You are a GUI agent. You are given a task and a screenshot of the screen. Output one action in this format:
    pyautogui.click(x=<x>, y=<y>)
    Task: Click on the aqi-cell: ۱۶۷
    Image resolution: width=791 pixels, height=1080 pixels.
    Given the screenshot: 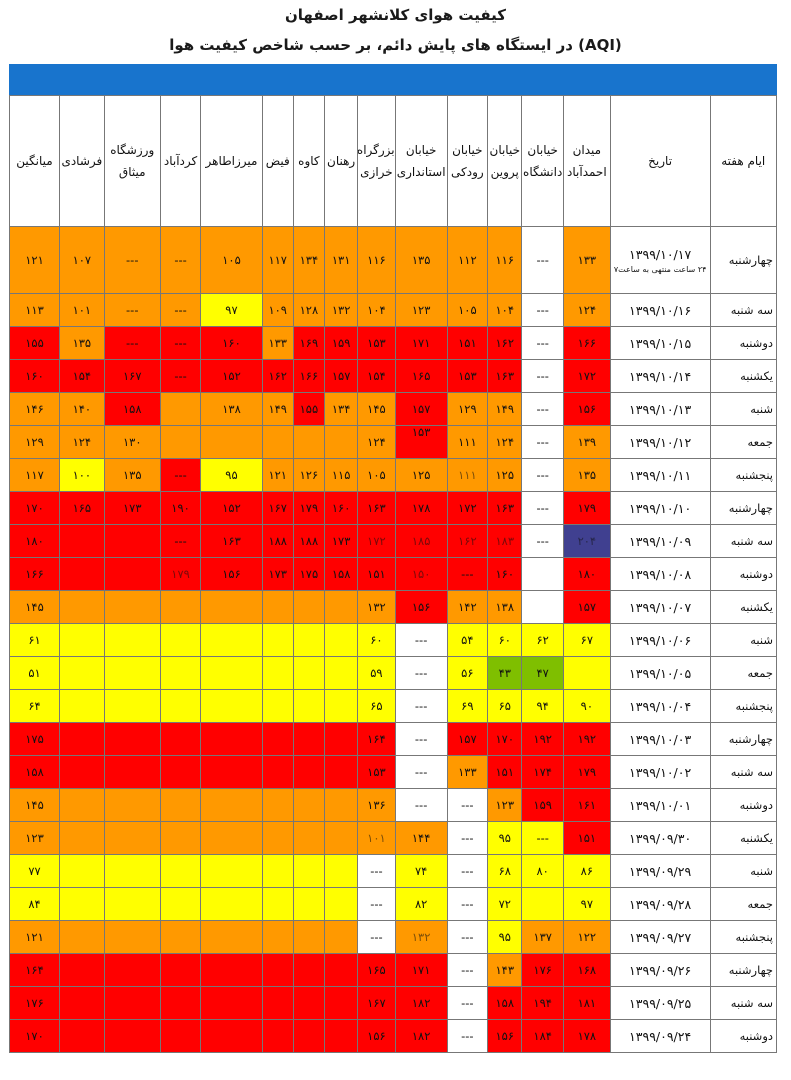 What is the action you would take?
    pyautogui.click(x=277, y=508)
    